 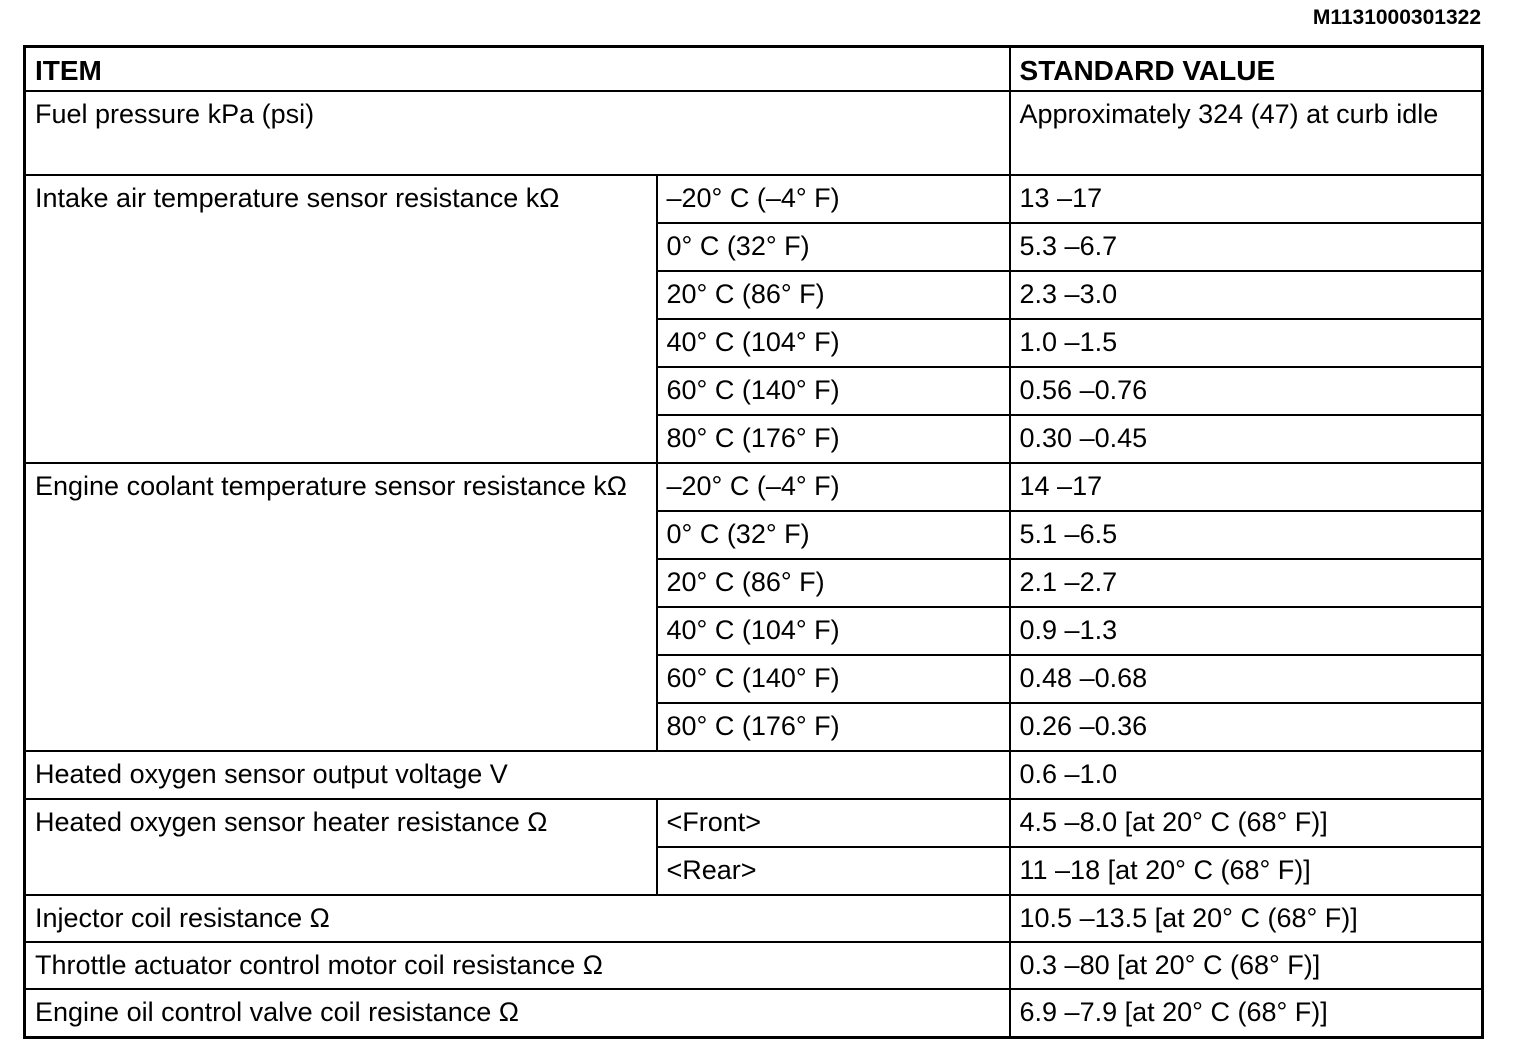 What do you see at coordinates (1246, 583) in the screenshot?
I see `value-cell: 2.1 –2.7` at bounding box center [1246, 583].